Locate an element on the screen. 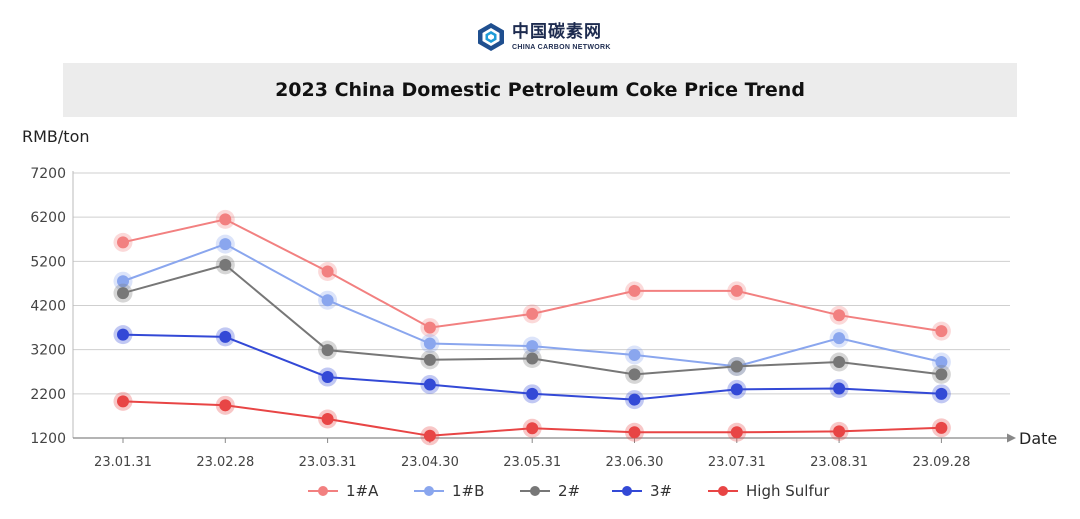 The height and width of the screenshot is (519, 1080). logo-name-en: CHINA CARBON NETWORK is located at coordinates (561, 47).